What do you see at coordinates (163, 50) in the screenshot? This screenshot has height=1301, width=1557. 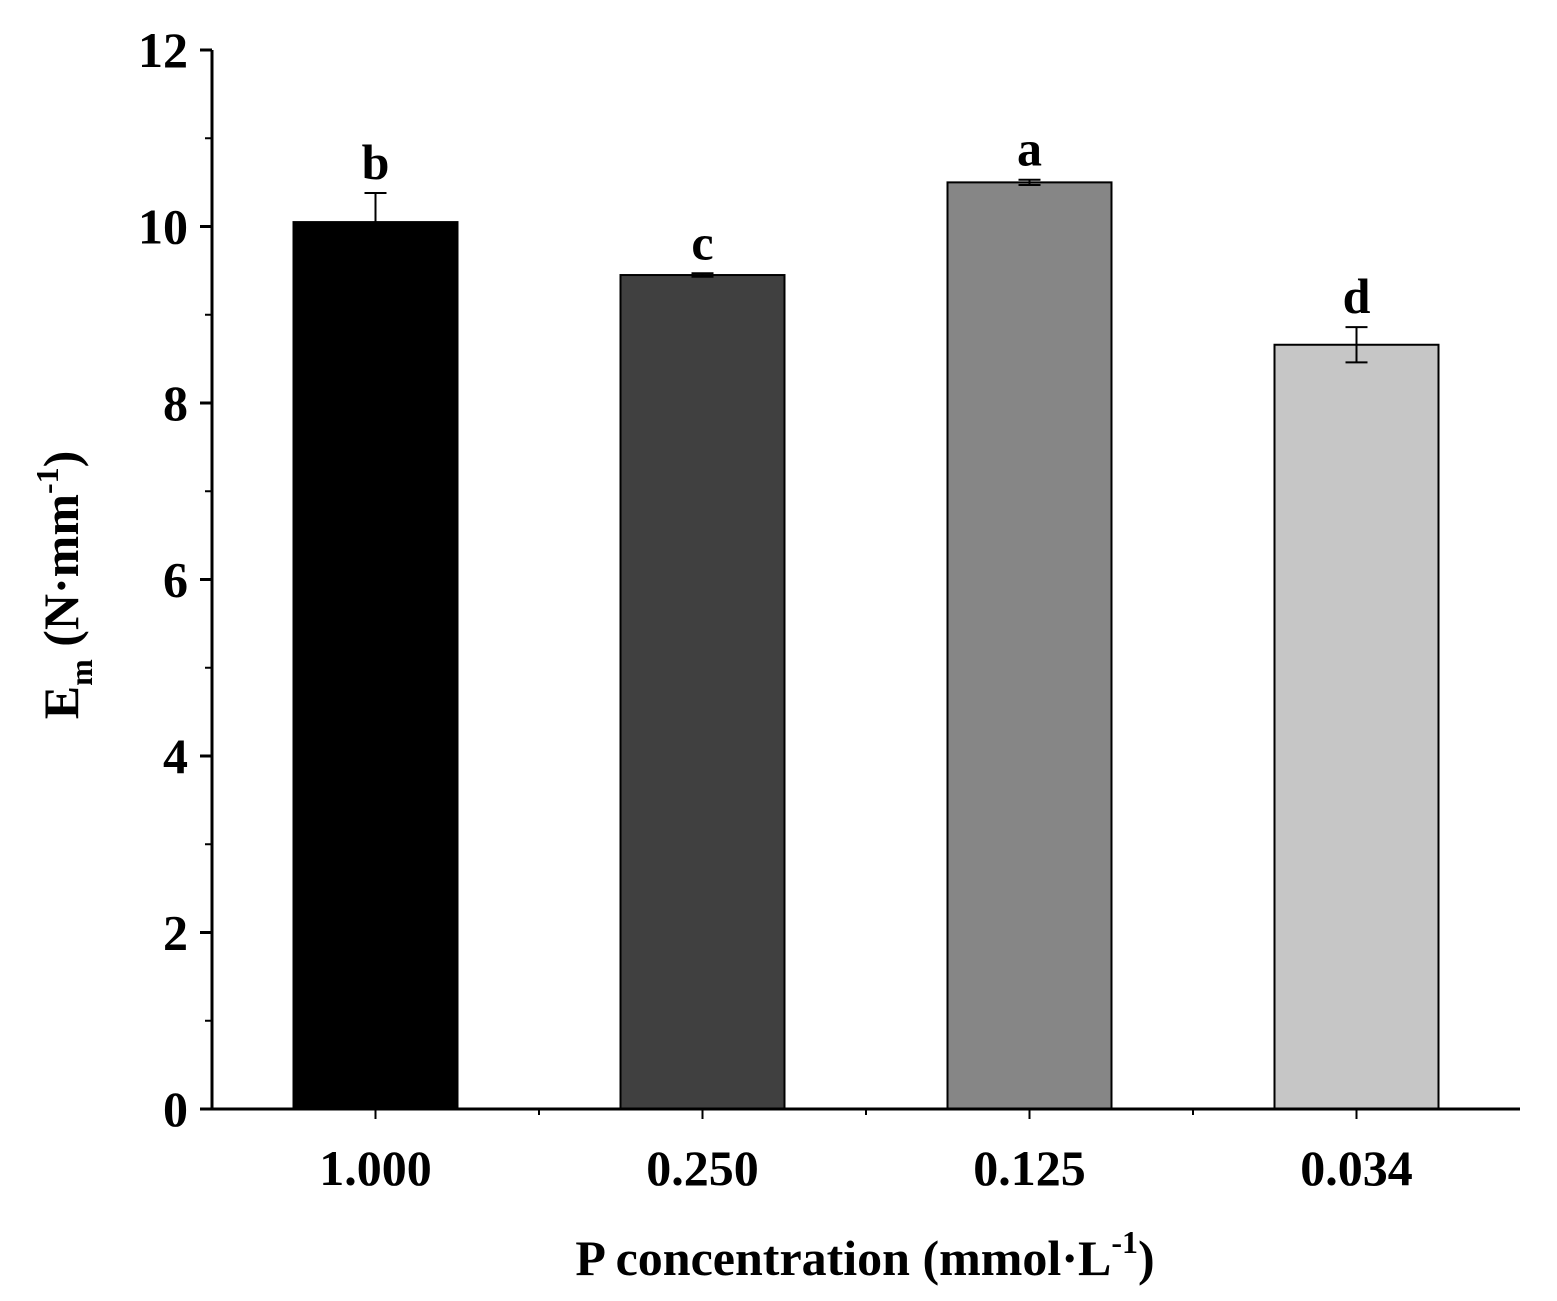 I see `y-tick-label-12: 12` at bounding box center [163, 50].